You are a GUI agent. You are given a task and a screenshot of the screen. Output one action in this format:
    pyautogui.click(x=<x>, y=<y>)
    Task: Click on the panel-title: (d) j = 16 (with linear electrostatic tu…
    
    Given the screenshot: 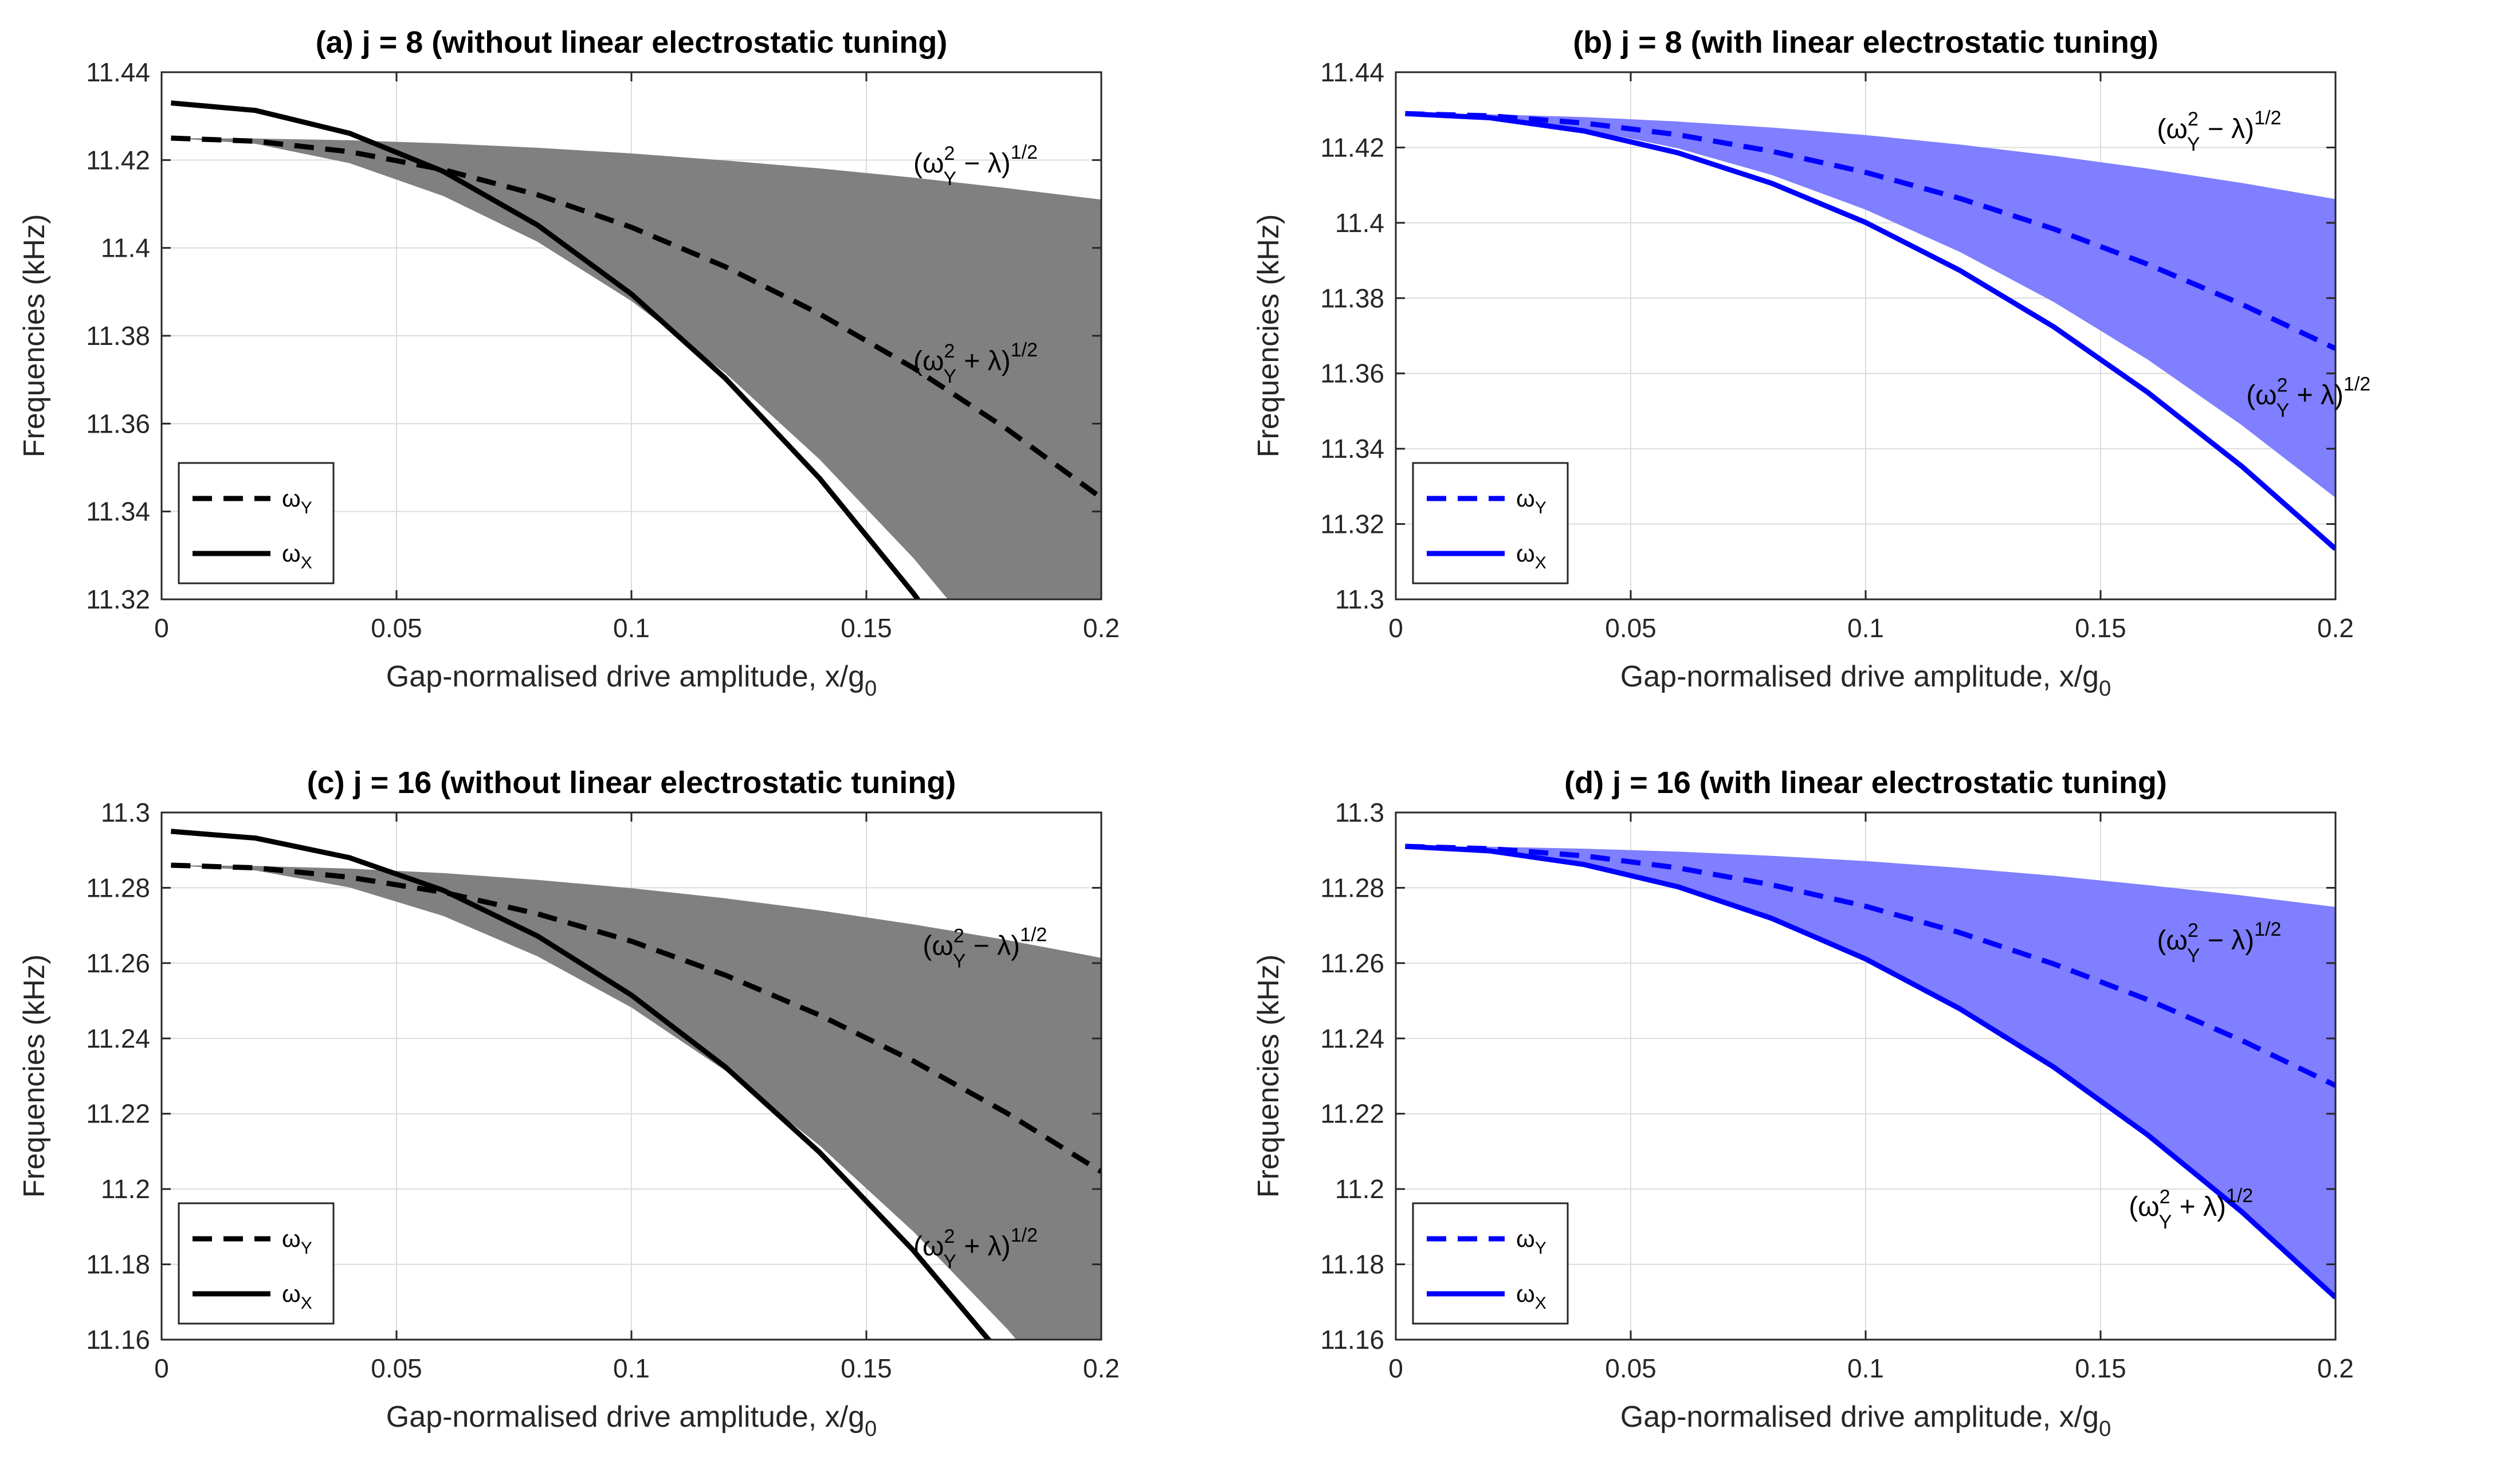 What is the action you would take?
    pyautogui.click(x=1865, y=783)
    